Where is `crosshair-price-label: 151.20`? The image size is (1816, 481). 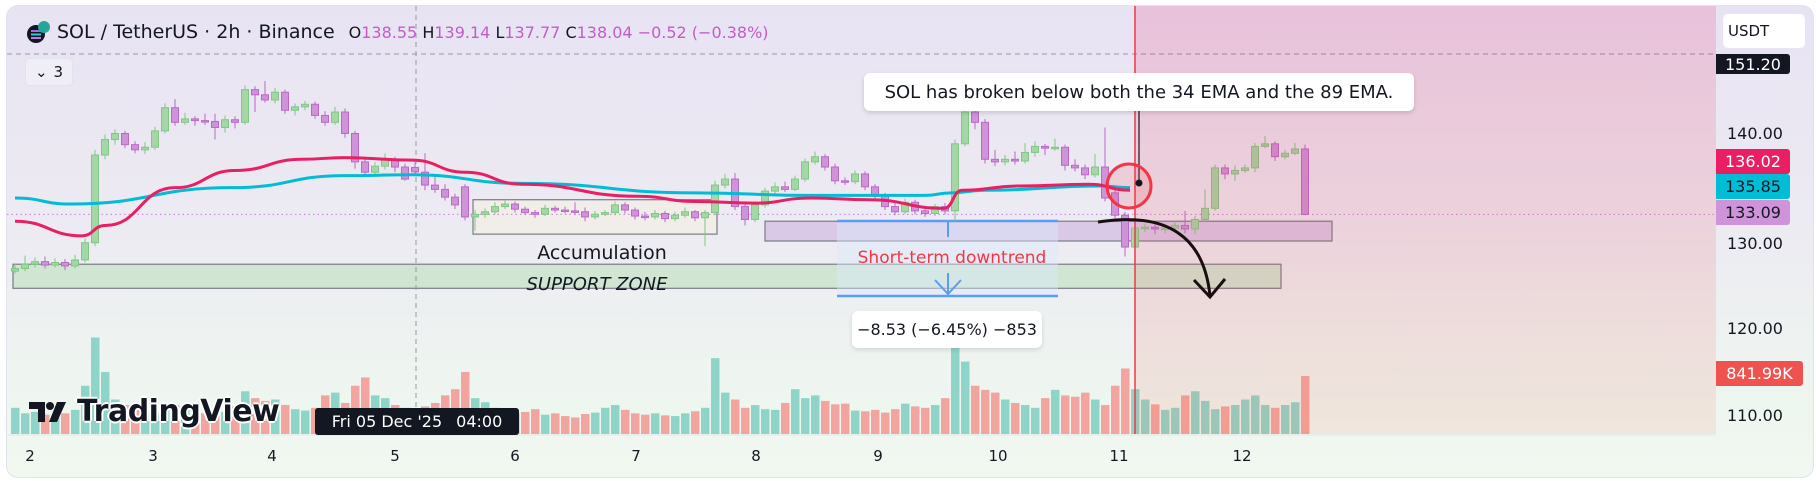
crosshair-price-label: 151.20 is located at coordinates (1753, 64).